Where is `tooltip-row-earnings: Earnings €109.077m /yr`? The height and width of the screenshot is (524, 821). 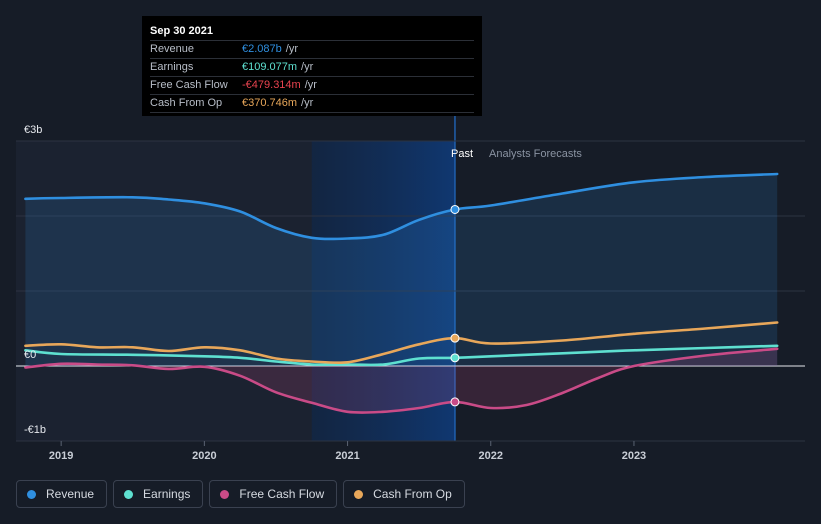 tooltip-row-earnings: Earnings €109.077m /yr is located at coordinates (312, 67).